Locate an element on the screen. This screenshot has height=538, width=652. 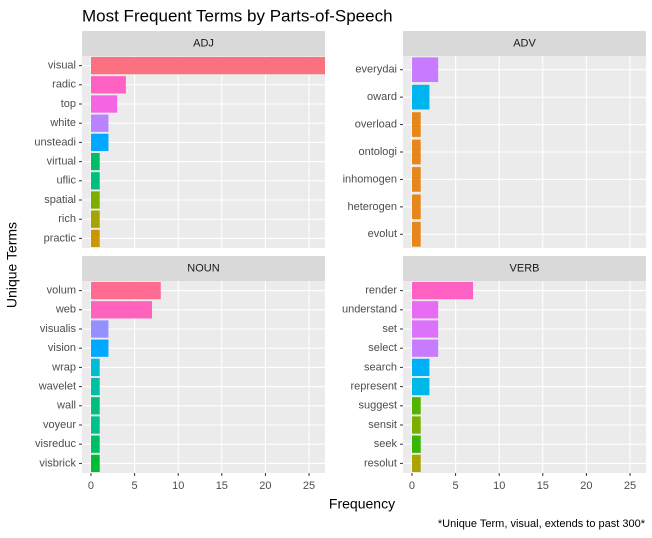
strip-title: ADJ is located at coordinates (203, 43).